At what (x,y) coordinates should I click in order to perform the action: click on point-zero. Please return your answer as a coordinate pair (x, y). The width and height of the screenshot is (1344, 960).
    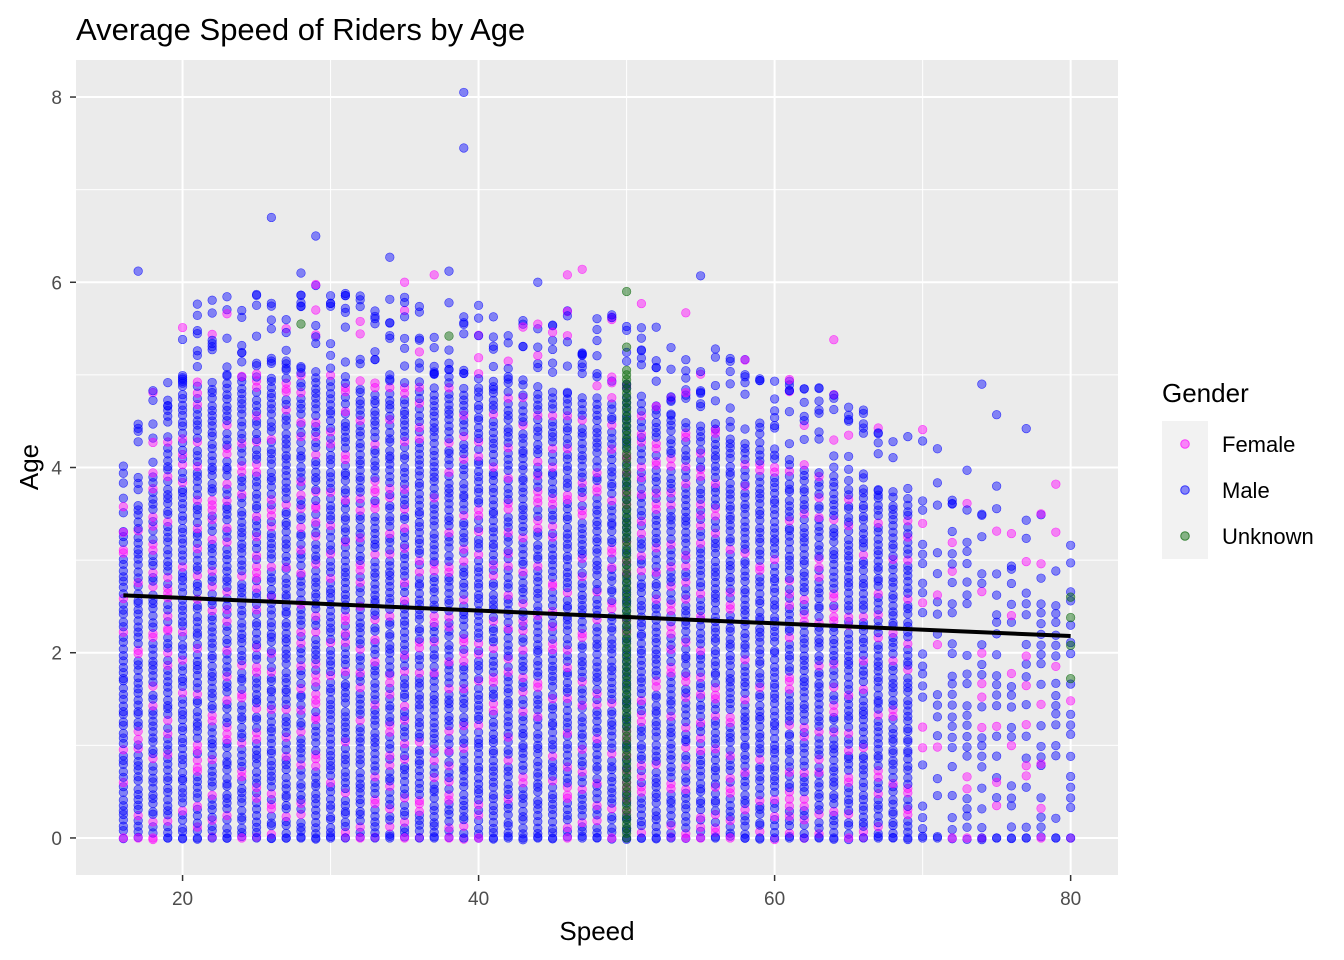
    Looking at the image, I should click on (301, 838).